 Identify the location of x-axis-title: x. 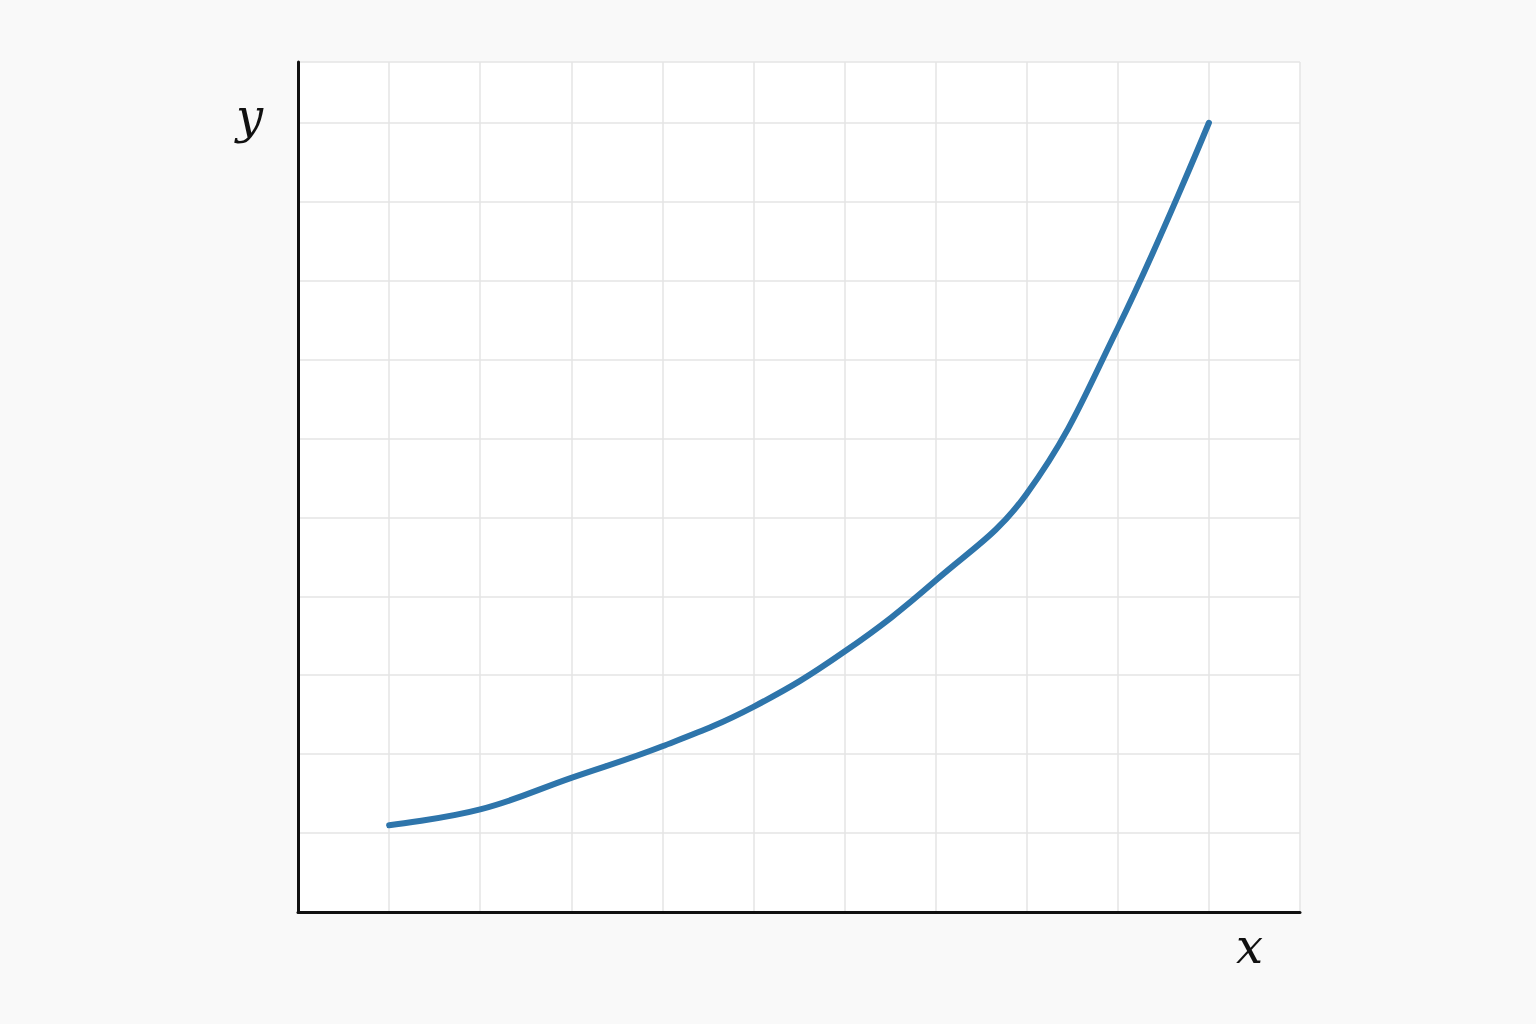
(1250, 946).